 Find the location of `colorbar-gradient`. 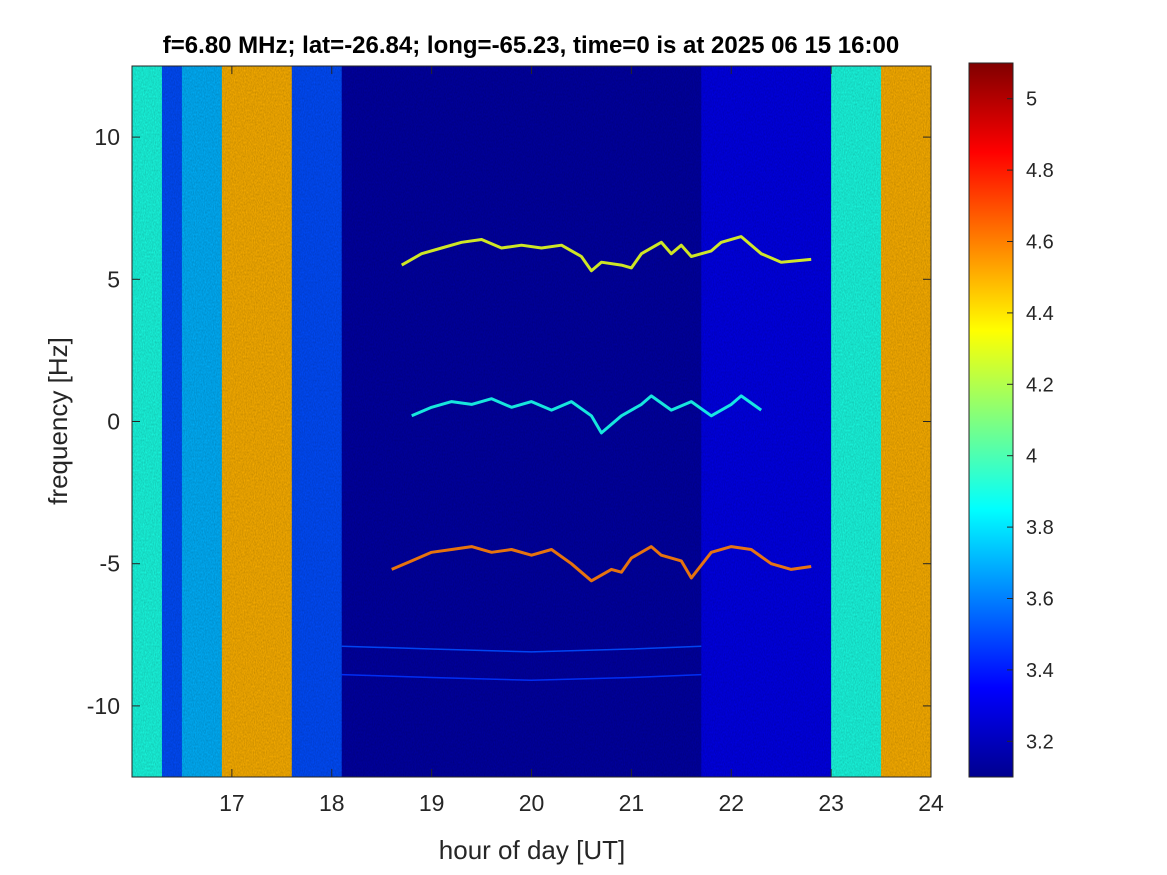

colorbar-gradient is located at coordinates (991, 420).